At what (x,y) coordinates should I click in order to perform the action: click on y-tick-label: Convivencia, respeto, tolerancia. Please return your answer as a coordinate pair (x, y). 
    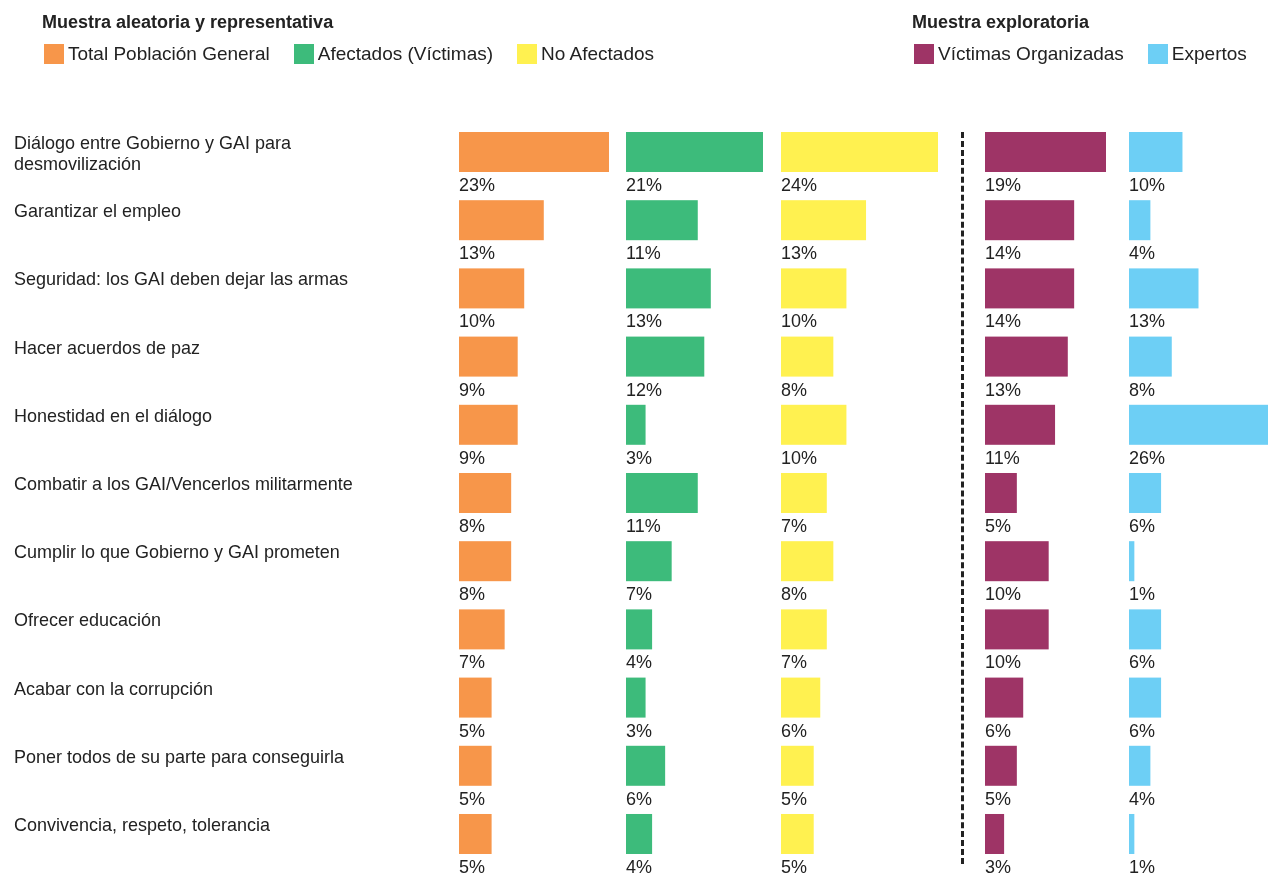
    Looking at the image, I should click on (142, 825).